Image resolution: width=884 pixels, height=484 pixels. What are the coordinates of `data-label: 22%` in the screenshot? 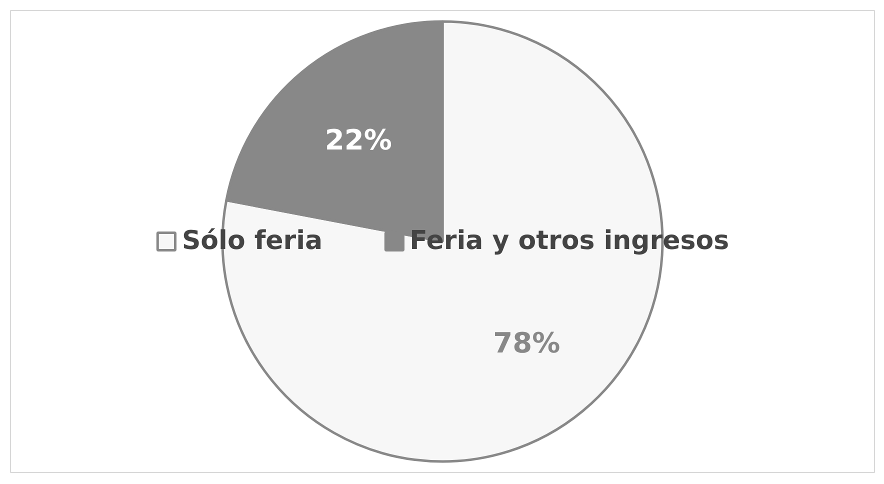 It's located at (358, 139).